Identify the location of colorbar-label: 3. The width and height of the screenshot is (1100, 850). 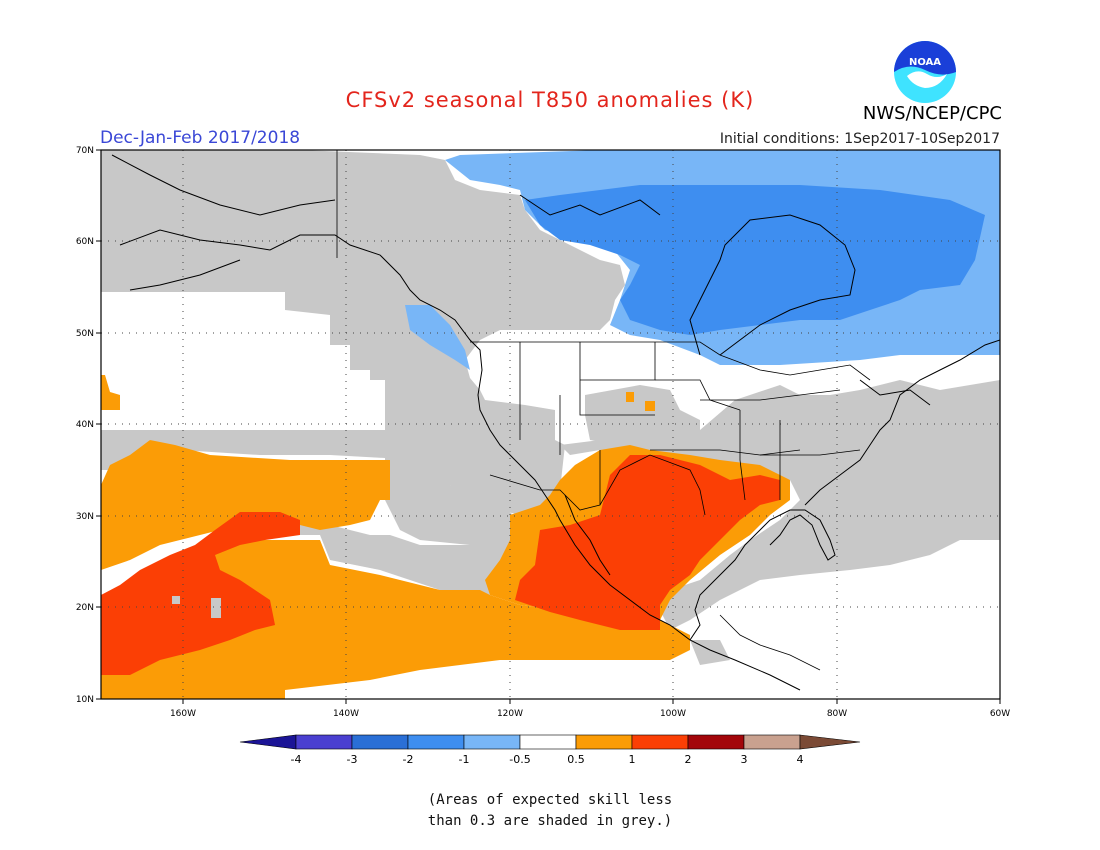
(744, 759).